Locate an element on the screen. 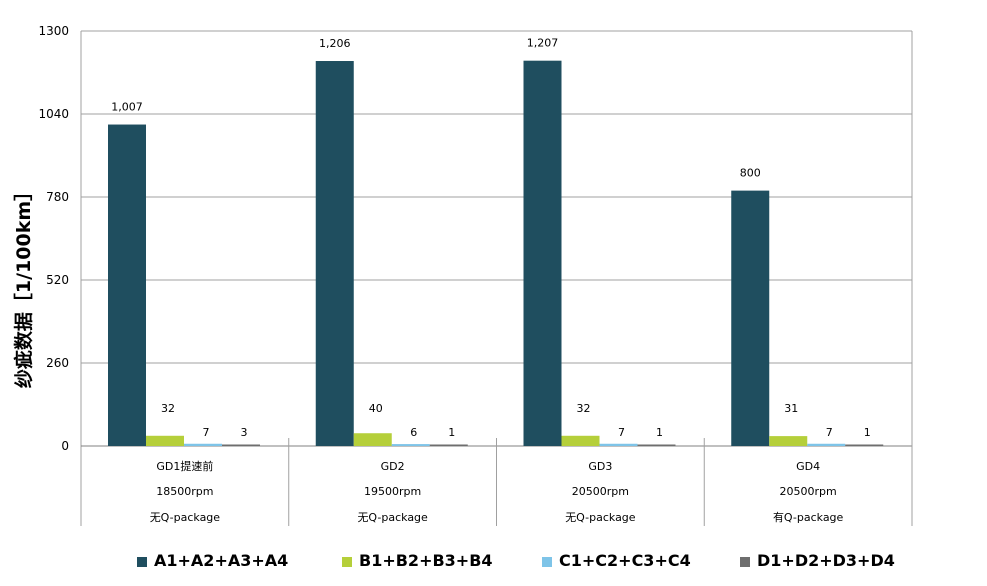  x-category-label: 有Q-package is located at coordinates (808, 517).